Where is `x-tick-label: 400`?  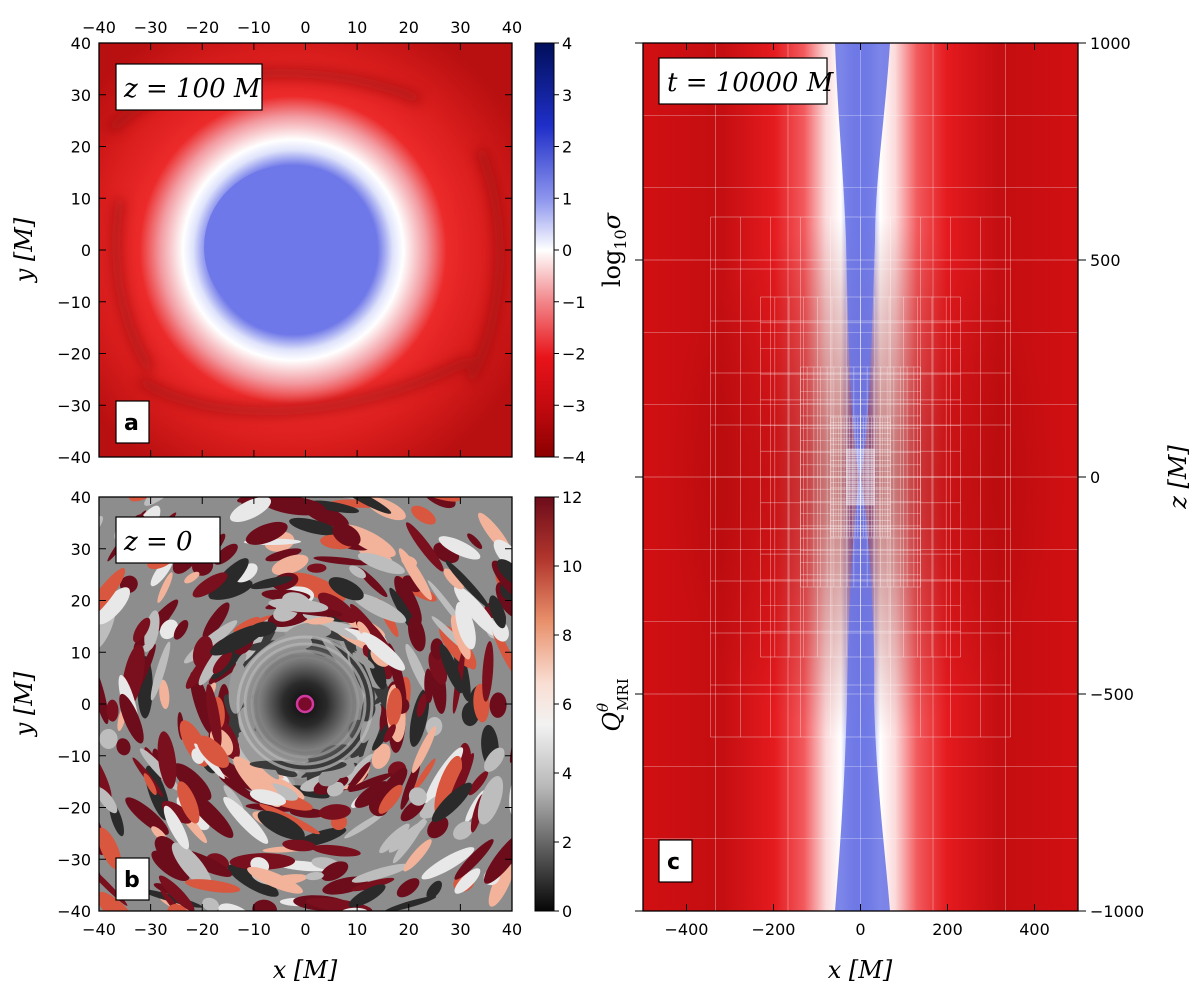
x-tick-label: 400 is located at coordinates (1034, 929).